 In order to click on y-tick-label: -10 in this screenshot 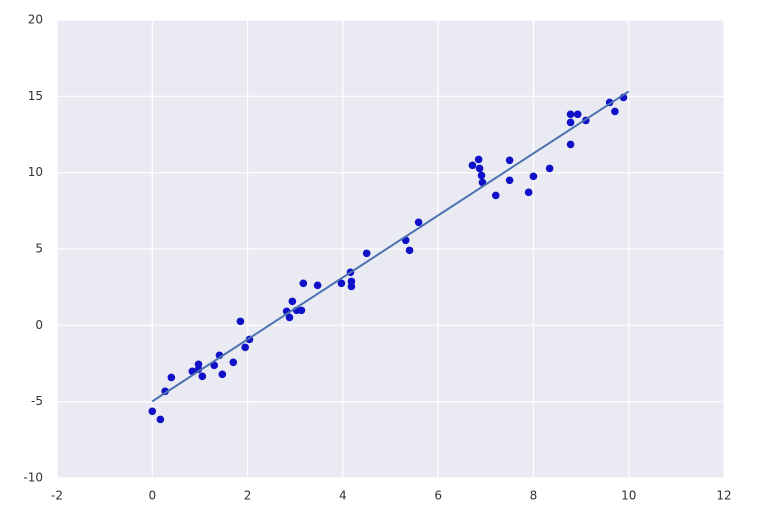, I will do `click(33, 478)`.